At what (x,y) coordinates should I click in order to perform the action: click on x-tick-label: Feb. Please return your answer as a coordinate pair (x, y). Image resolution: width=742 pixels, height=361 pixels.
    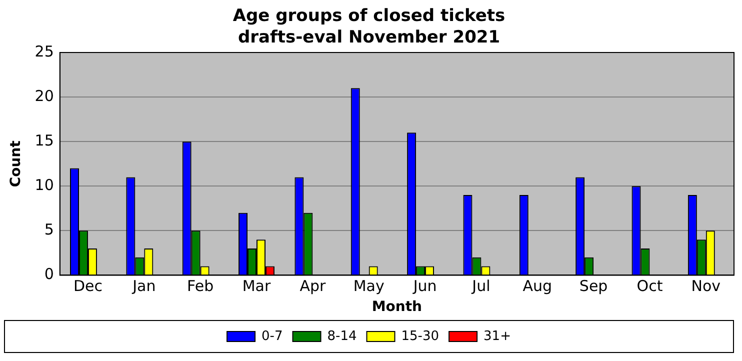
    Looking at the image, I should click on (200, 286).